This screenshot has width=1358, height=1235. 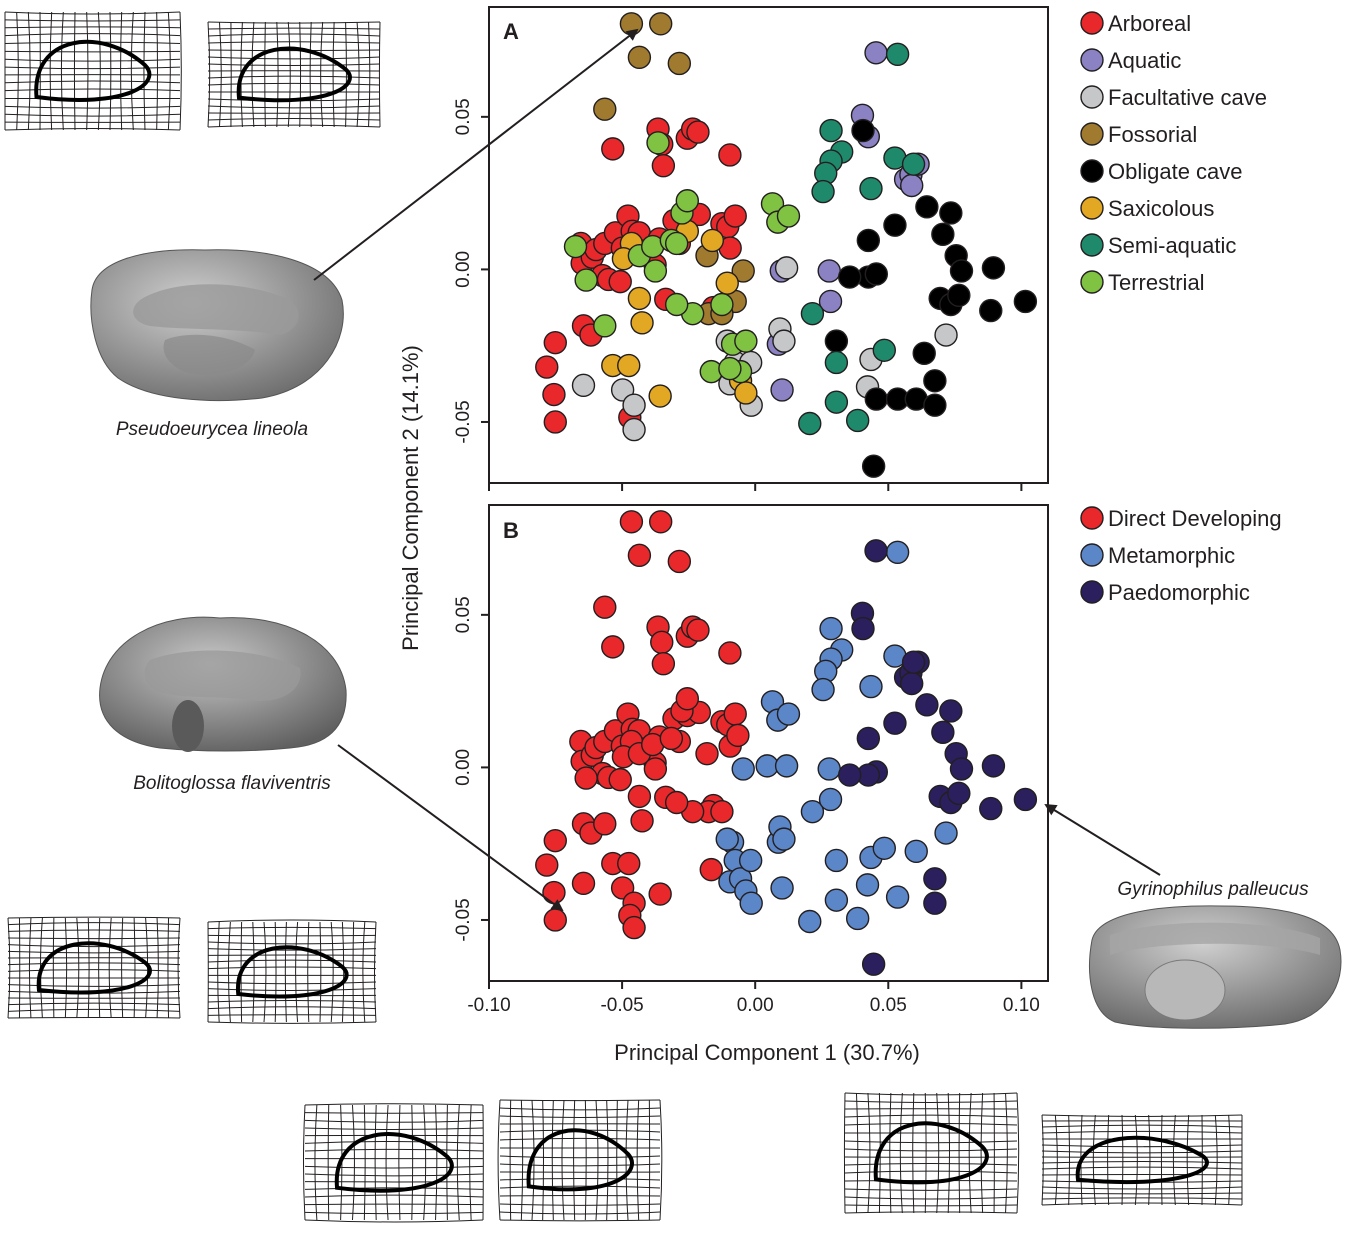 What do you see at coordinates (1092, 555) in the screenshot?
I see `legend-swatch-metamorphic` at bounding box center [1092, 555].